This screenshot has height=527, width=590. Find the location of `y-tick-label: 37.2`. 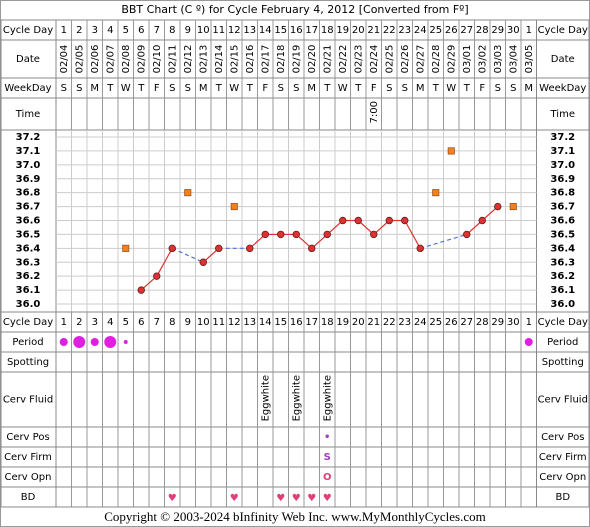

y-tick-label: 37.2 is located at coordinates (28, 137).